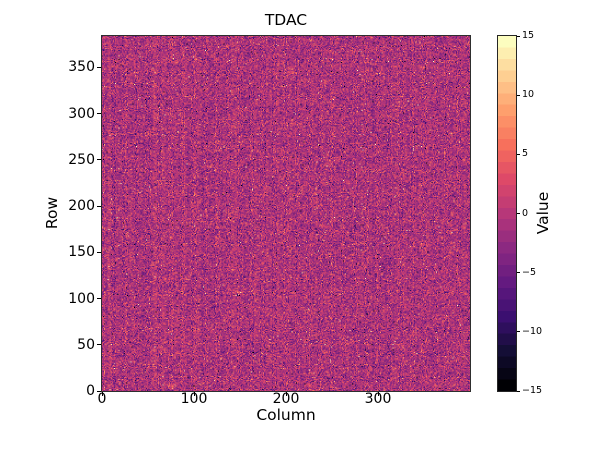 This screenshot has height=450, width=600. I want to click on y-tick-label: 150, so click(81, 252).